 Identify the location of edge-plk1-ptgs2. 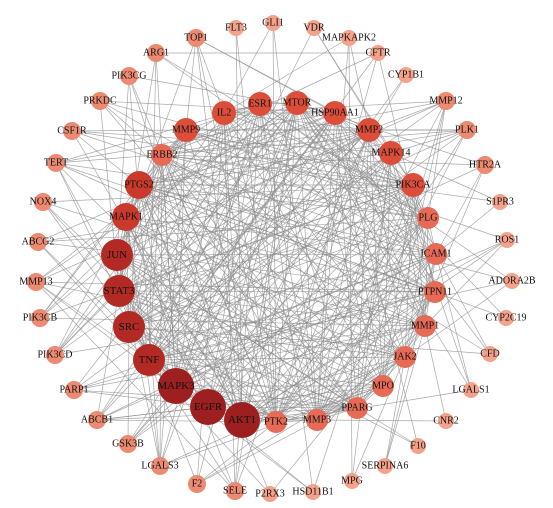
(303, 157).